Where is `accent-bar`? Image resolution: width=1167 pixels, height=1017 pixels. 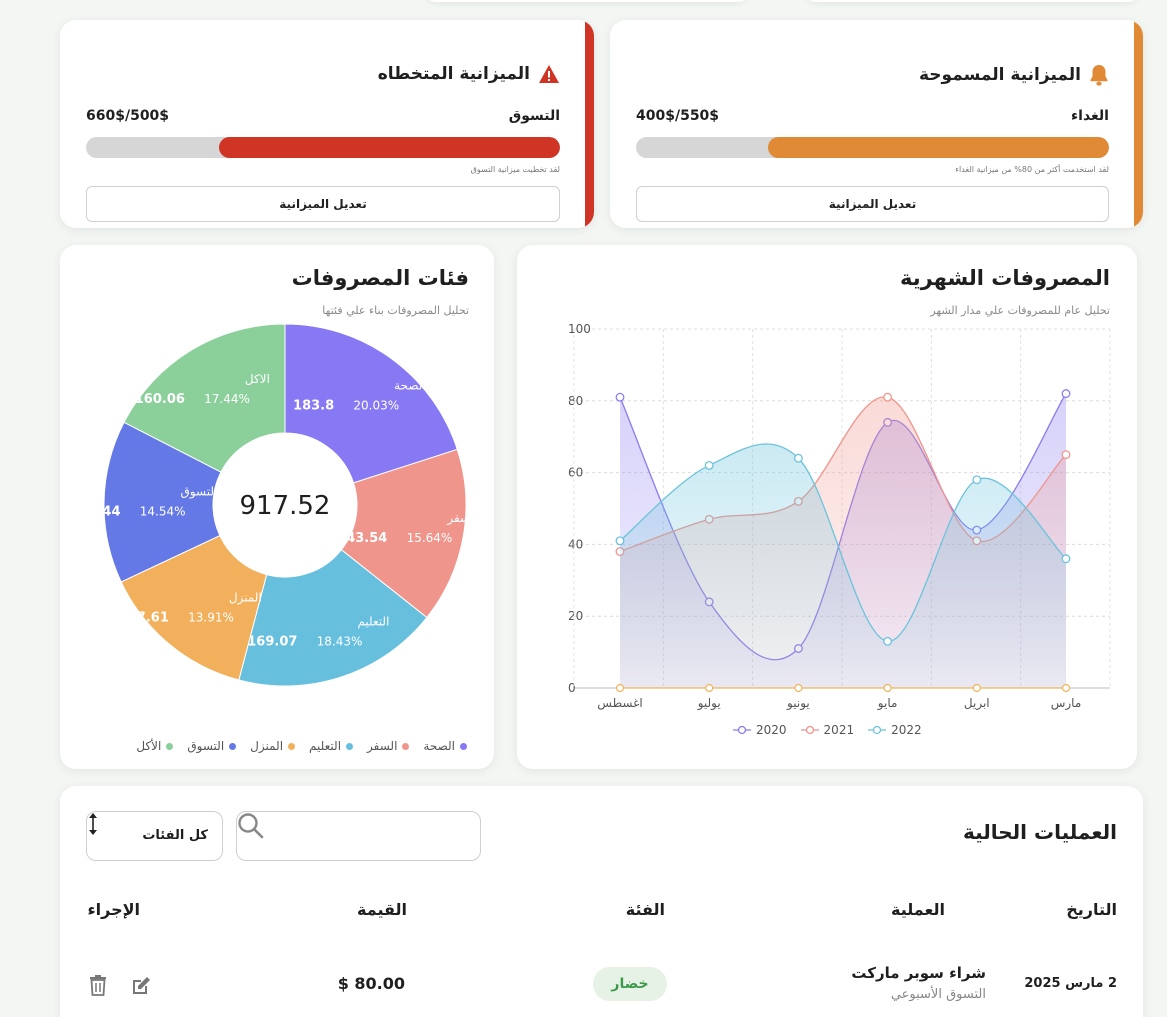 accent-bar is located at coordinates (589, 124).